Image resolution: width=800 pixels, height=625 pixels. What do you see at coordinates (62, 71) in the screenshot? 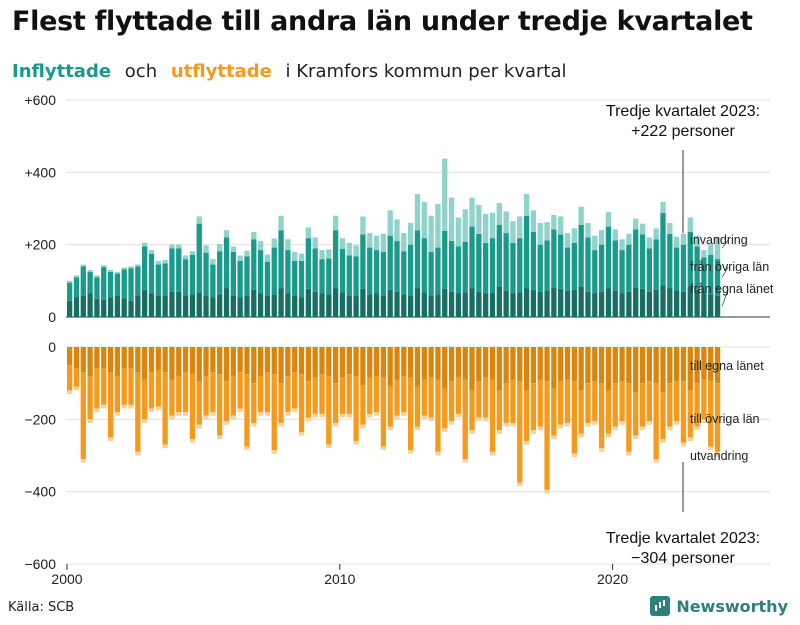
I see `subtitle-inflyttade: Inflyttade` at bounding box center [62, 71].